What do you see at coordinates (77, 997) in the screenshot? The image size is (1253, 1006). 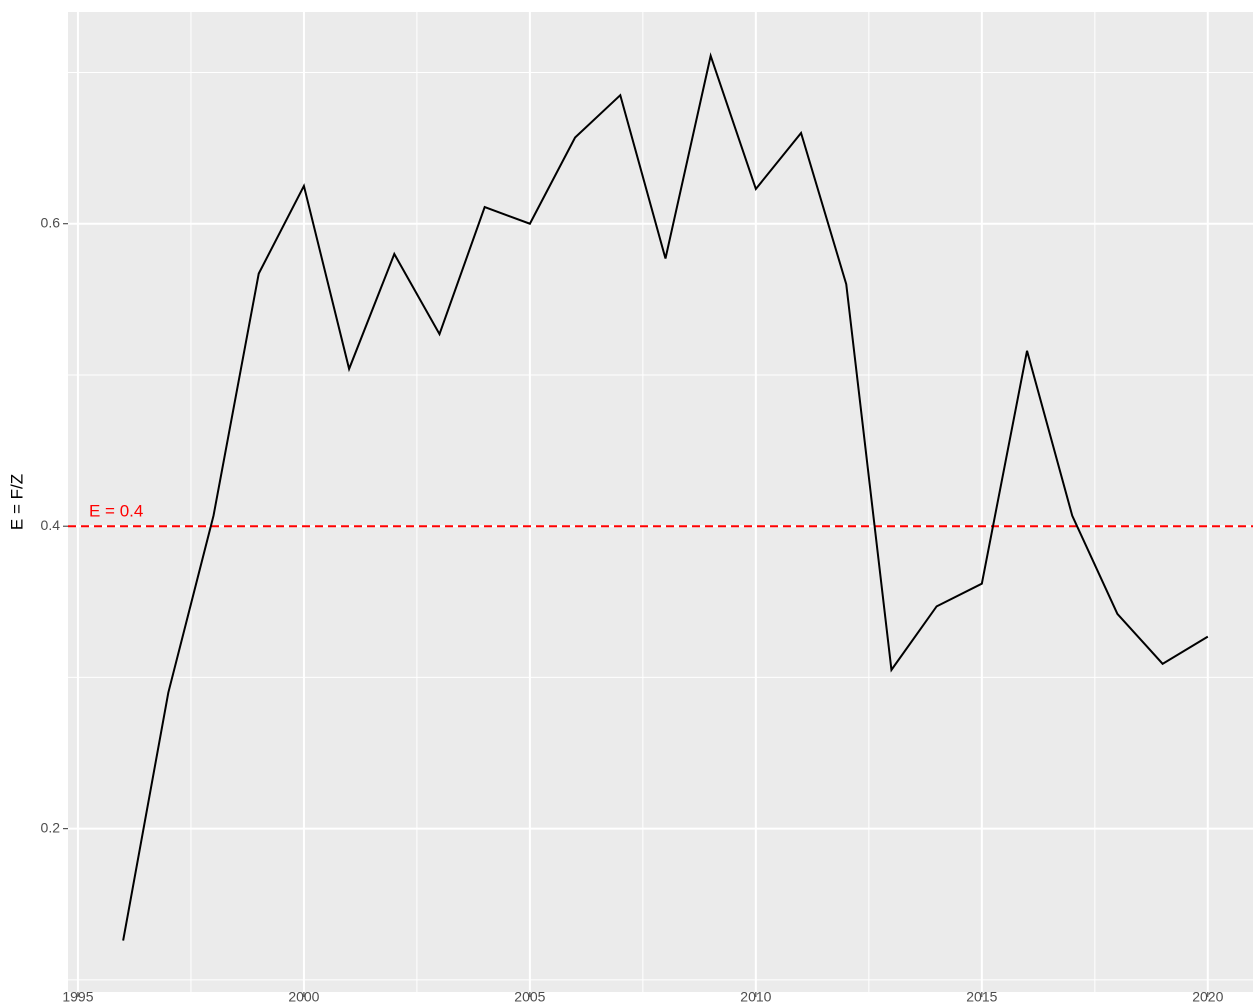 I see `x-tick-label: 1995` at bounding box center [77, 997].